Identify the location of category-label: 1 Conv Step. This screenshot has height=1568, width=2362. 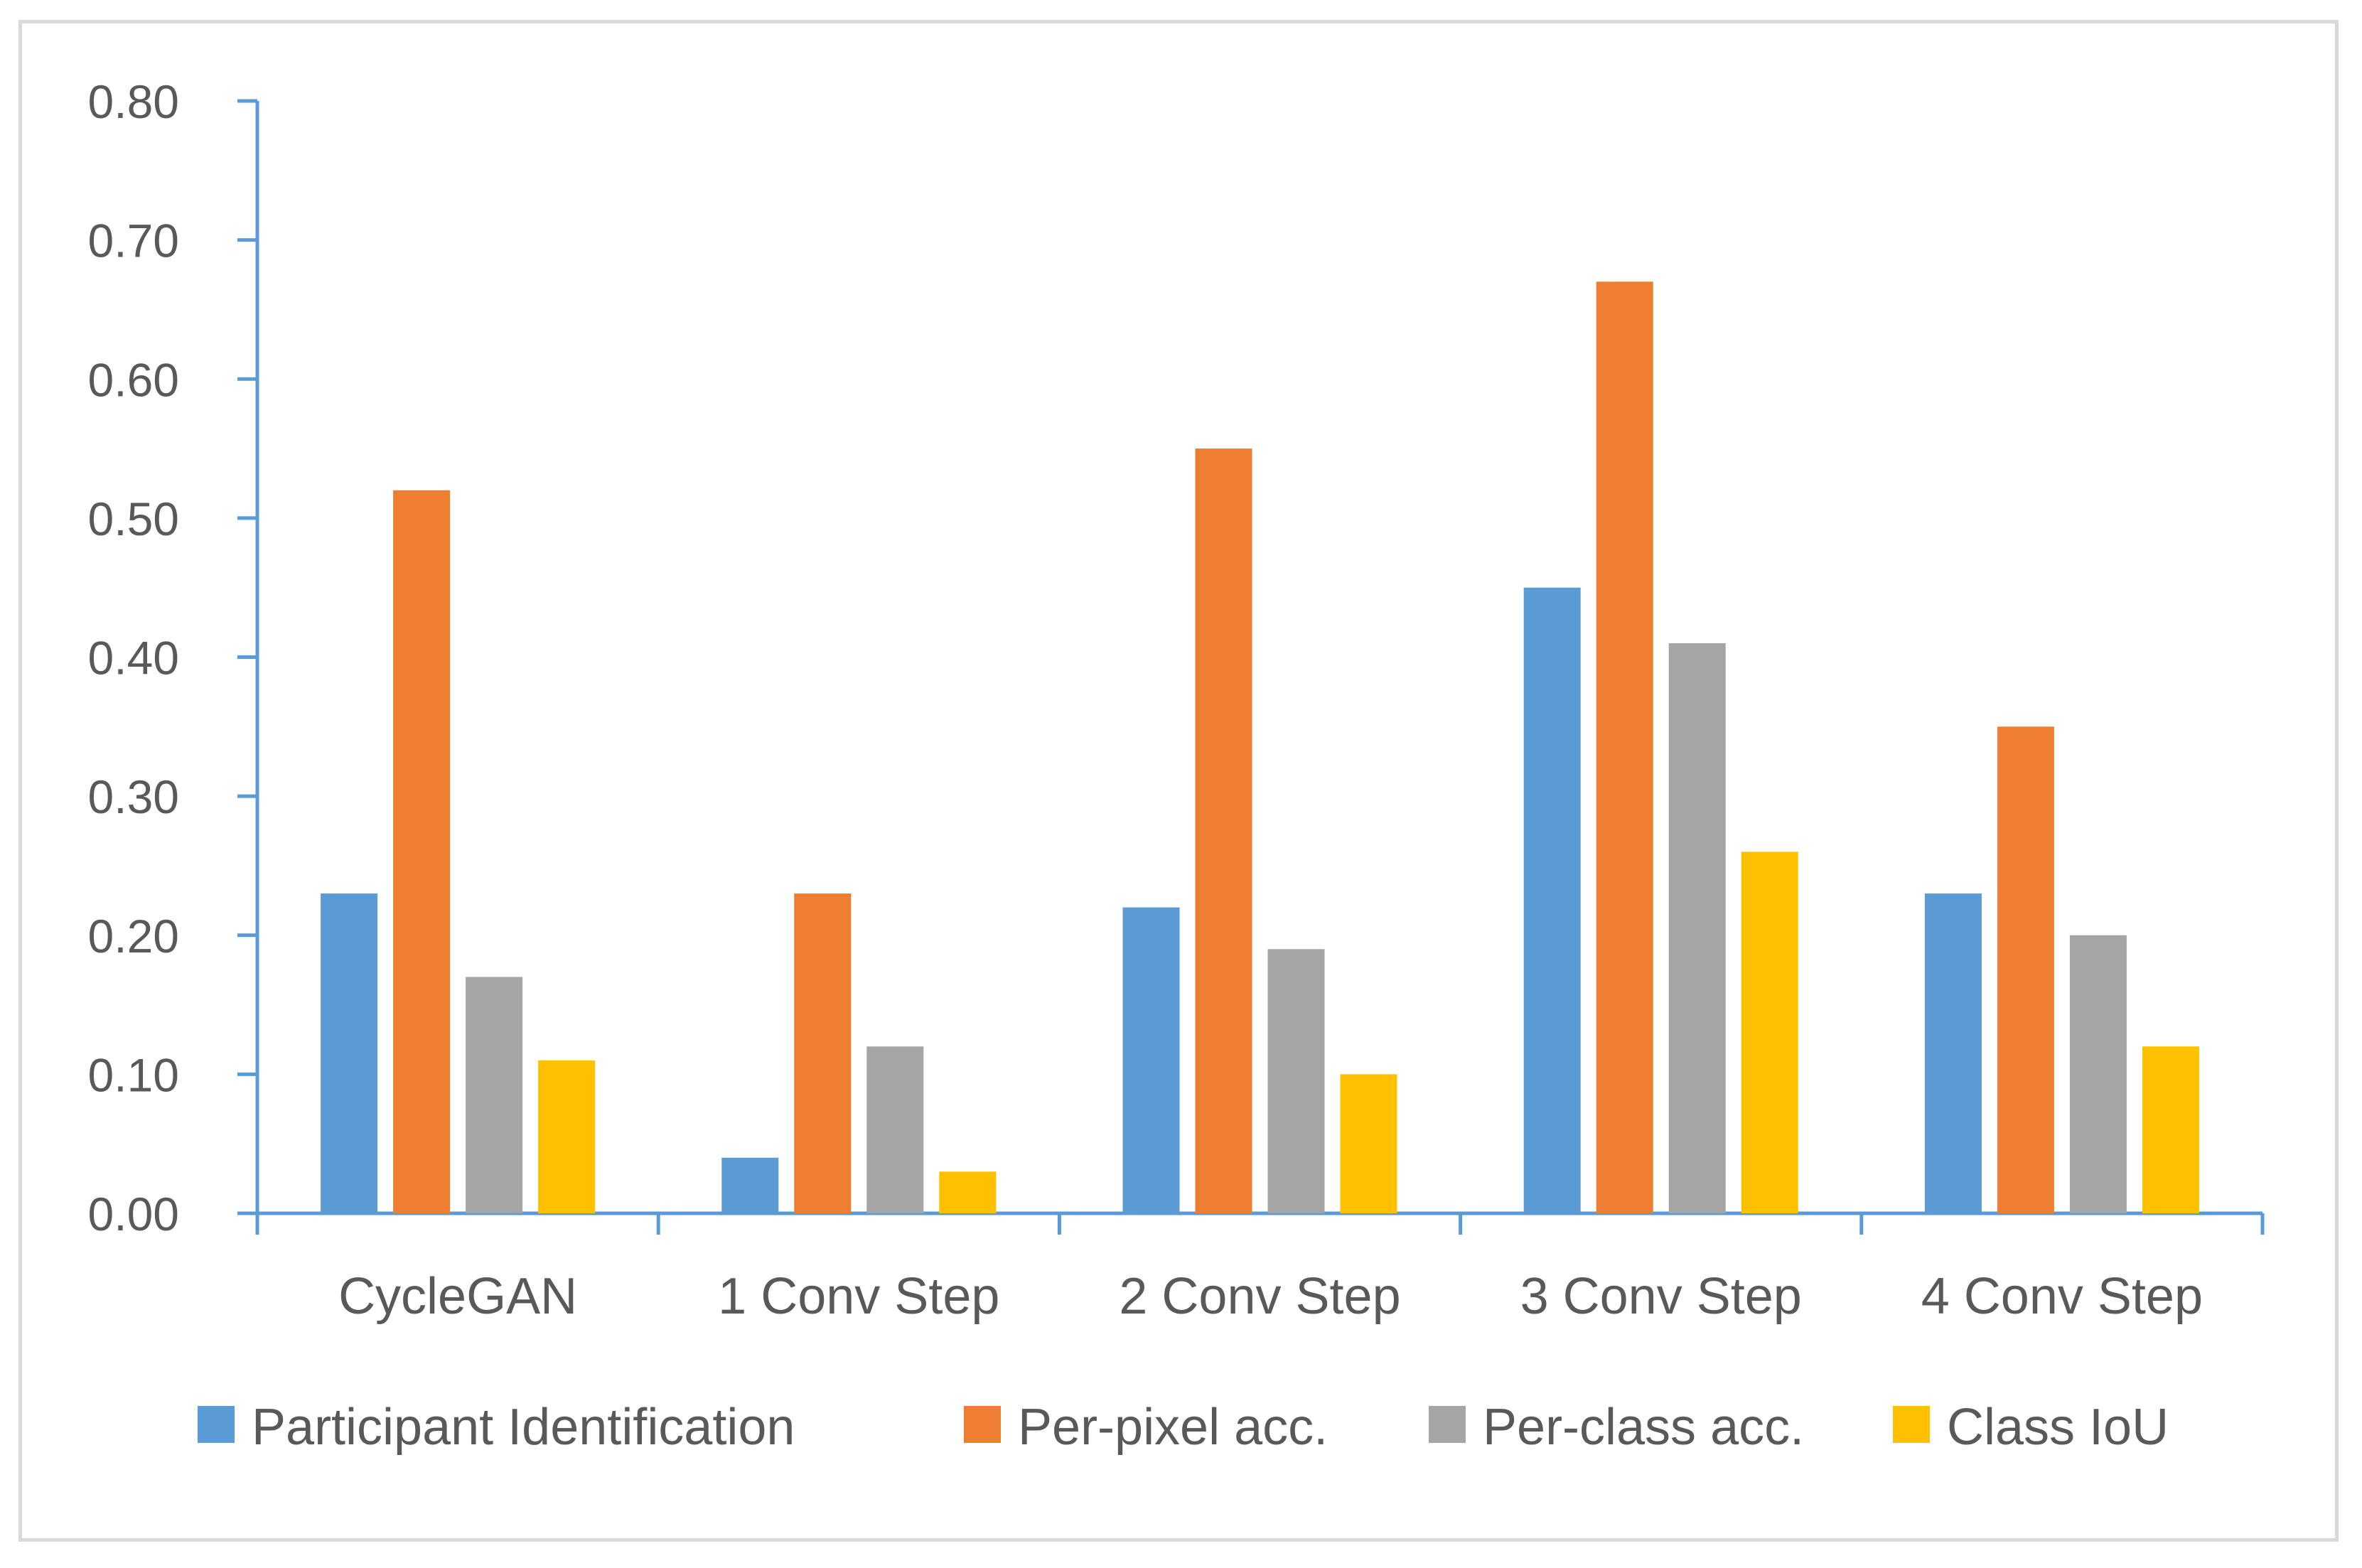
(859, 1297).